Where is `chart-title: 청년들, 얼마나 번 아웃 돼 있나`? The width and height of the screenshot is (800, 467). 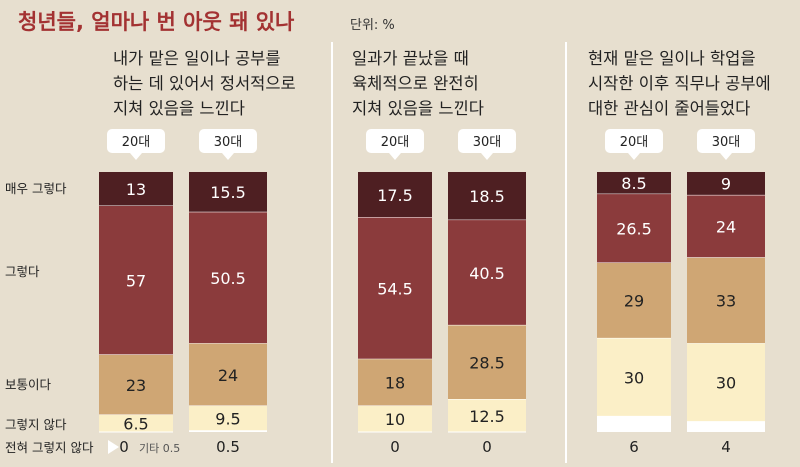
chart-title: 청년들, 얼마나 번 아웃 돼 있나 is located at coordinates (156, 22).